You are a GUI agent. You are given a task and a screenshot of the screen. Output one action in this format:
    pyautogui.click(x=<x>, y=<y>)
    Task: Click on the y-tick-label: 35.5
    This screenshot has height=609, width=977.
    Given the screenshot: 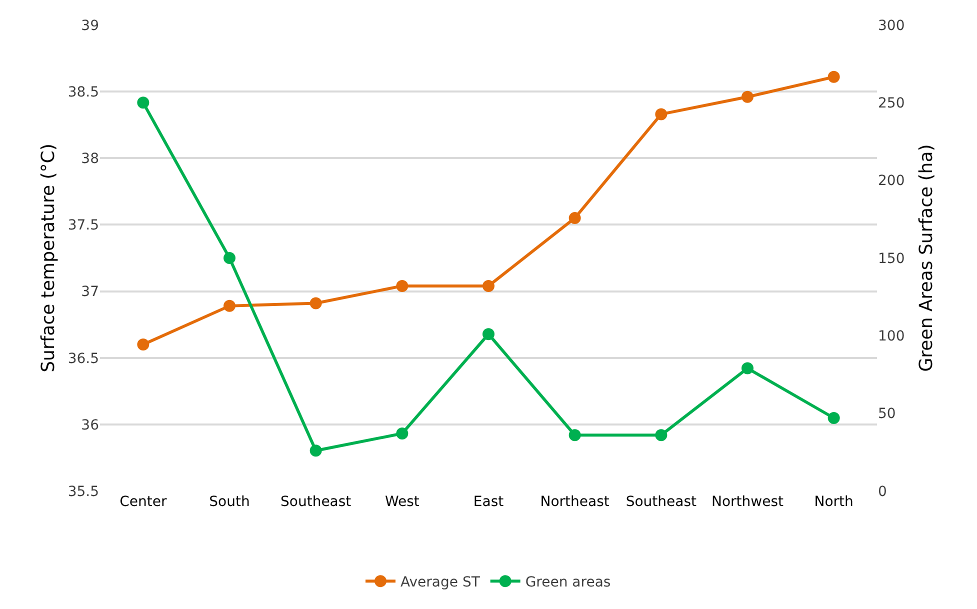 What is the action you would take?
    pyautogui.click(x=83, y=492)
    